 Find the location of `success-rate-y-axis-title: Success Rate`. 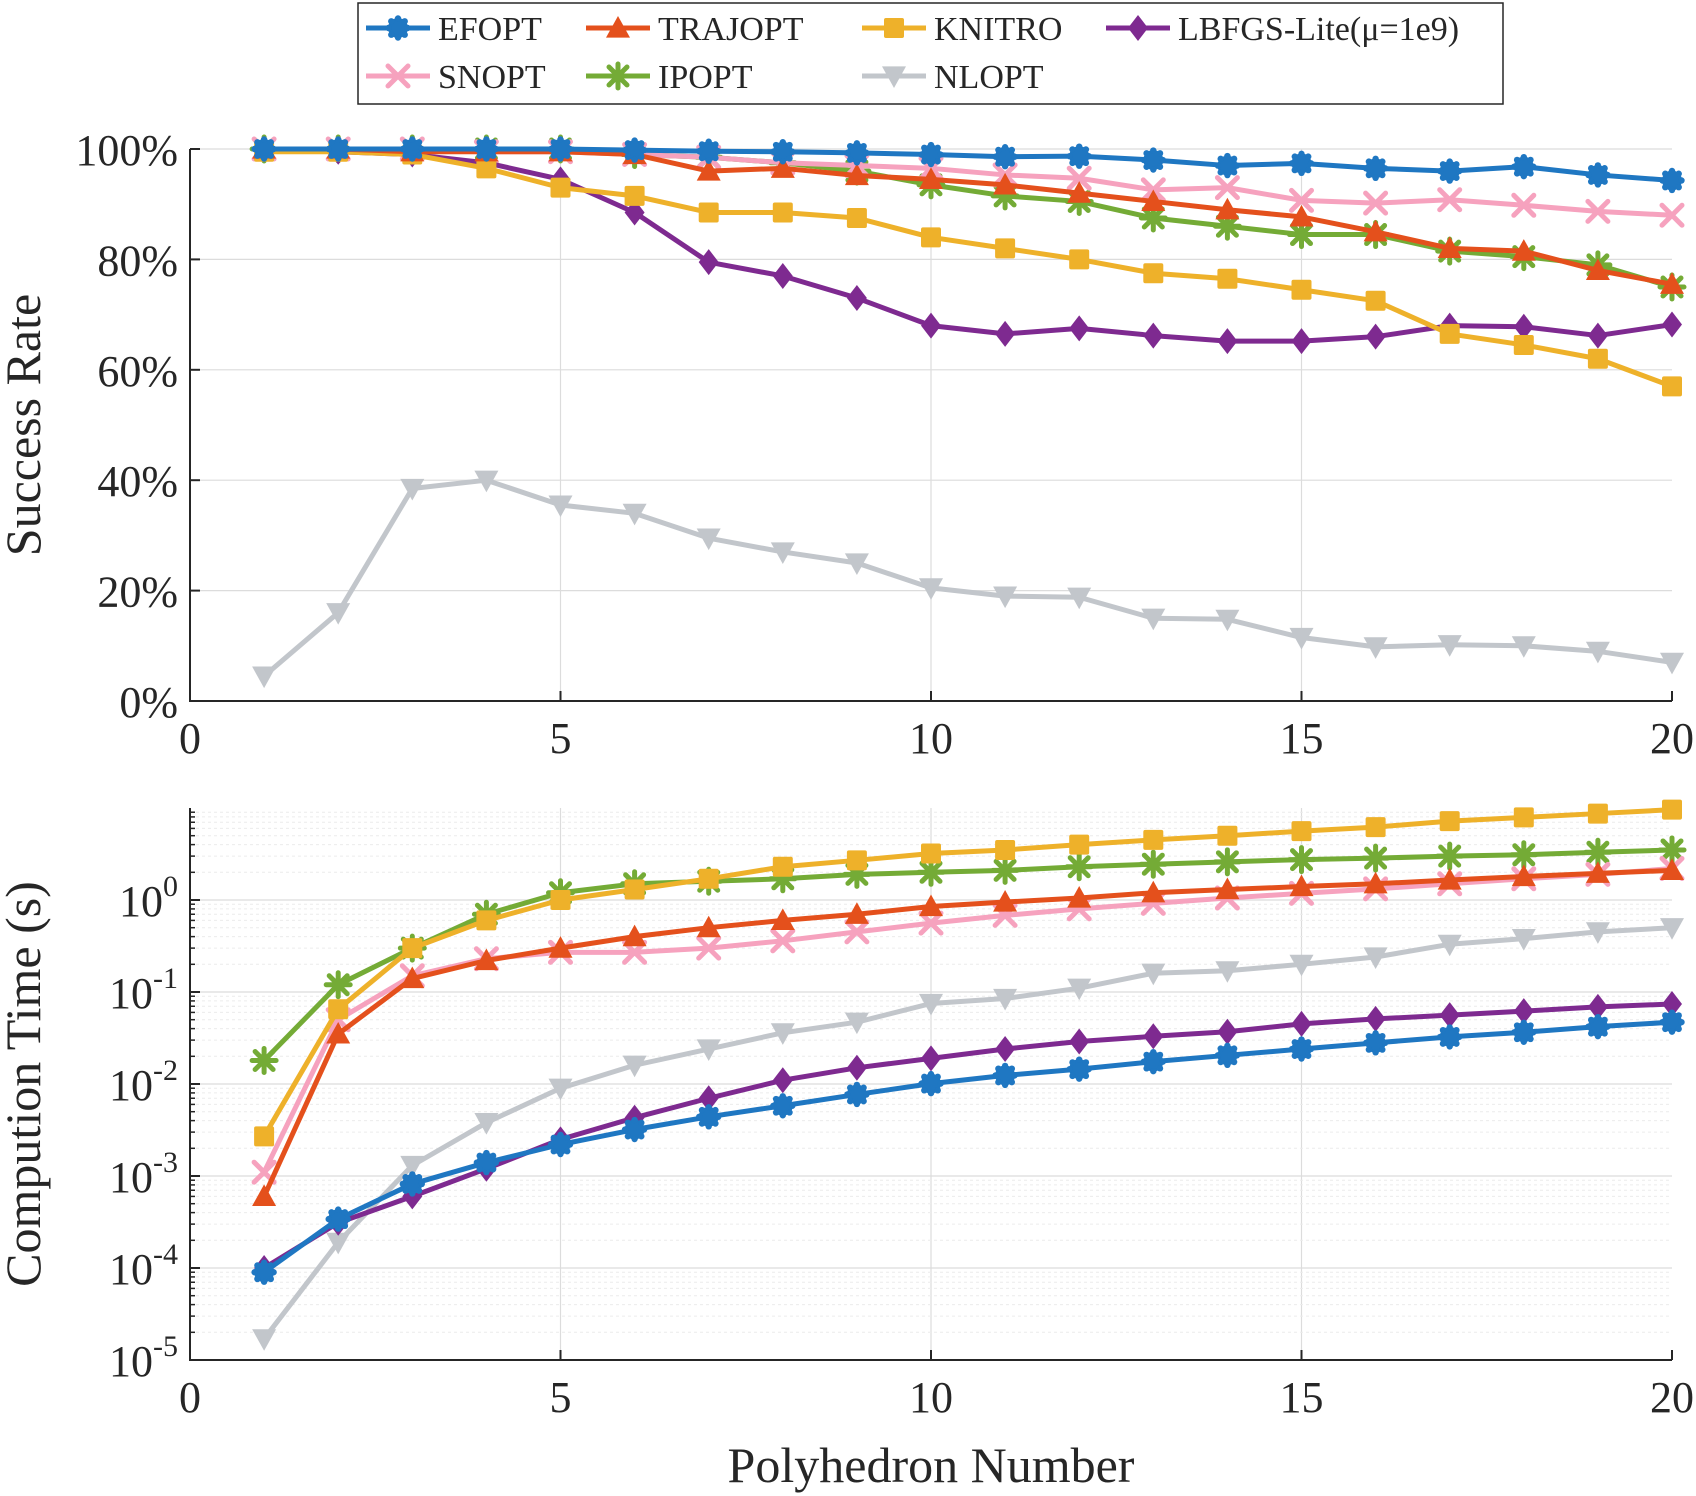

success-rate-y-axis-title: Success Rate is located at coordinates (25, 425).